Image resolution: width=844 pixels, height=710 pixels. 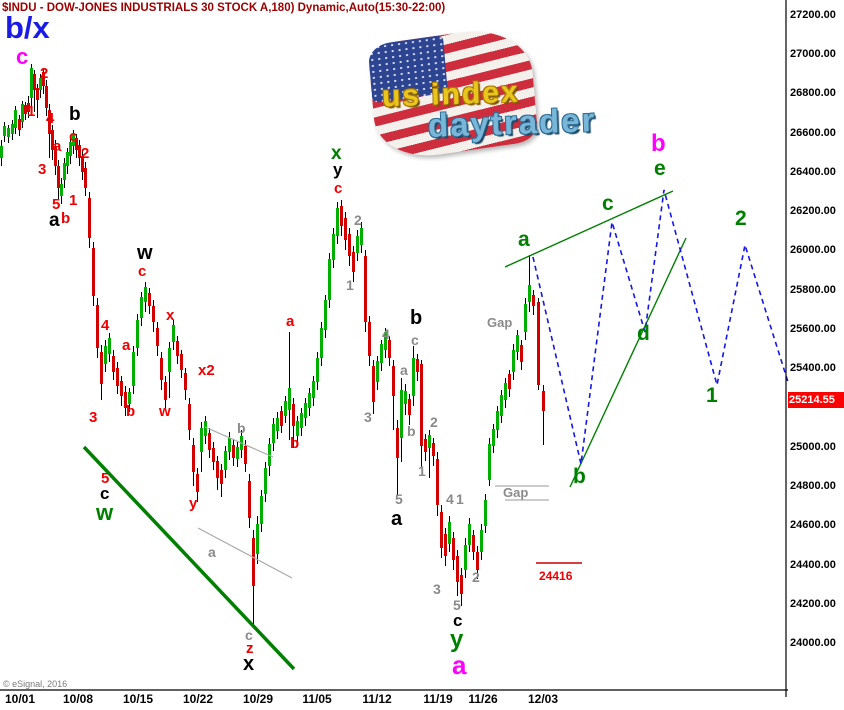 I want to click on price-tick-label: 24800.00, so click(x=813, y=486).